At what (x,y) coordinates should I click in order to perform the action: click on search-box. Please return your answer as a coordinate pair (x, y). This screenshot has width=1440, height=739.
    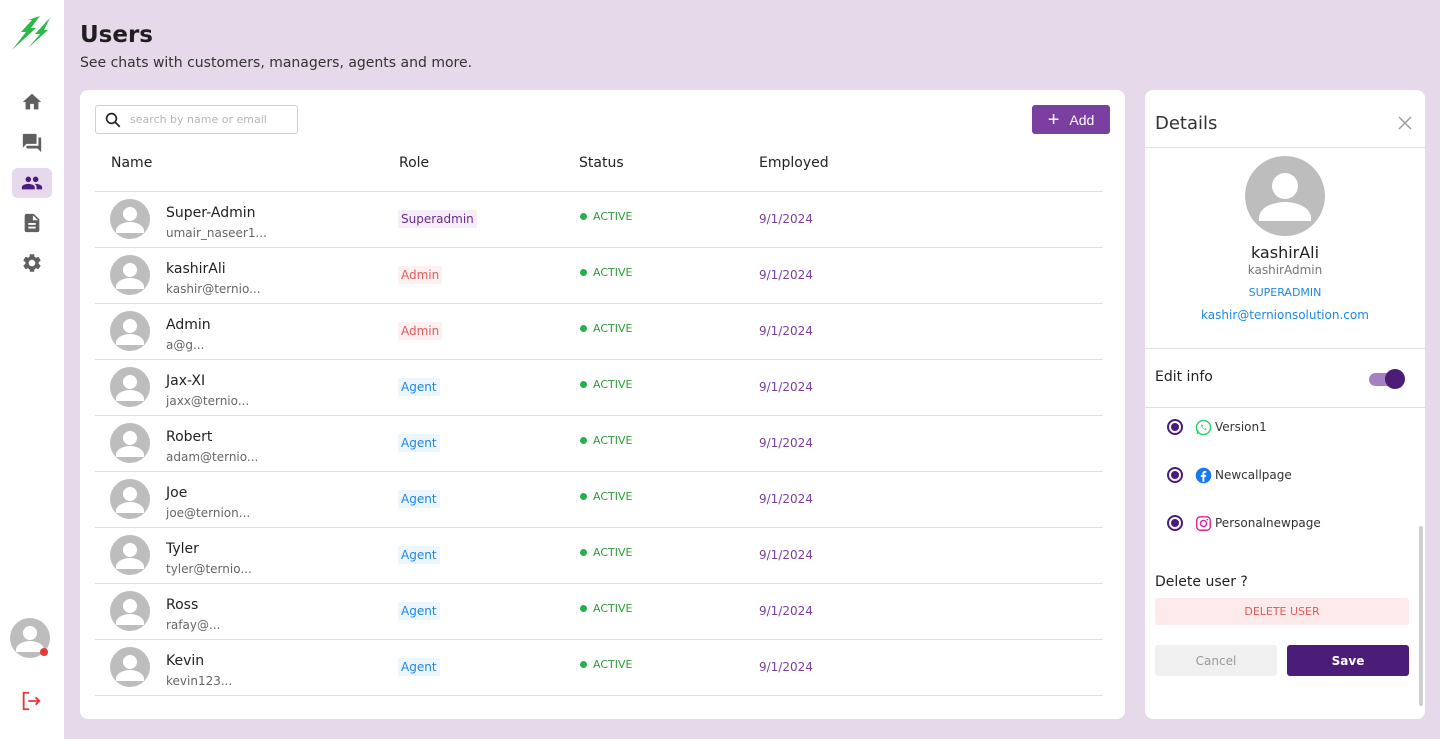
    Looking at the image, I should click on (196, 119).